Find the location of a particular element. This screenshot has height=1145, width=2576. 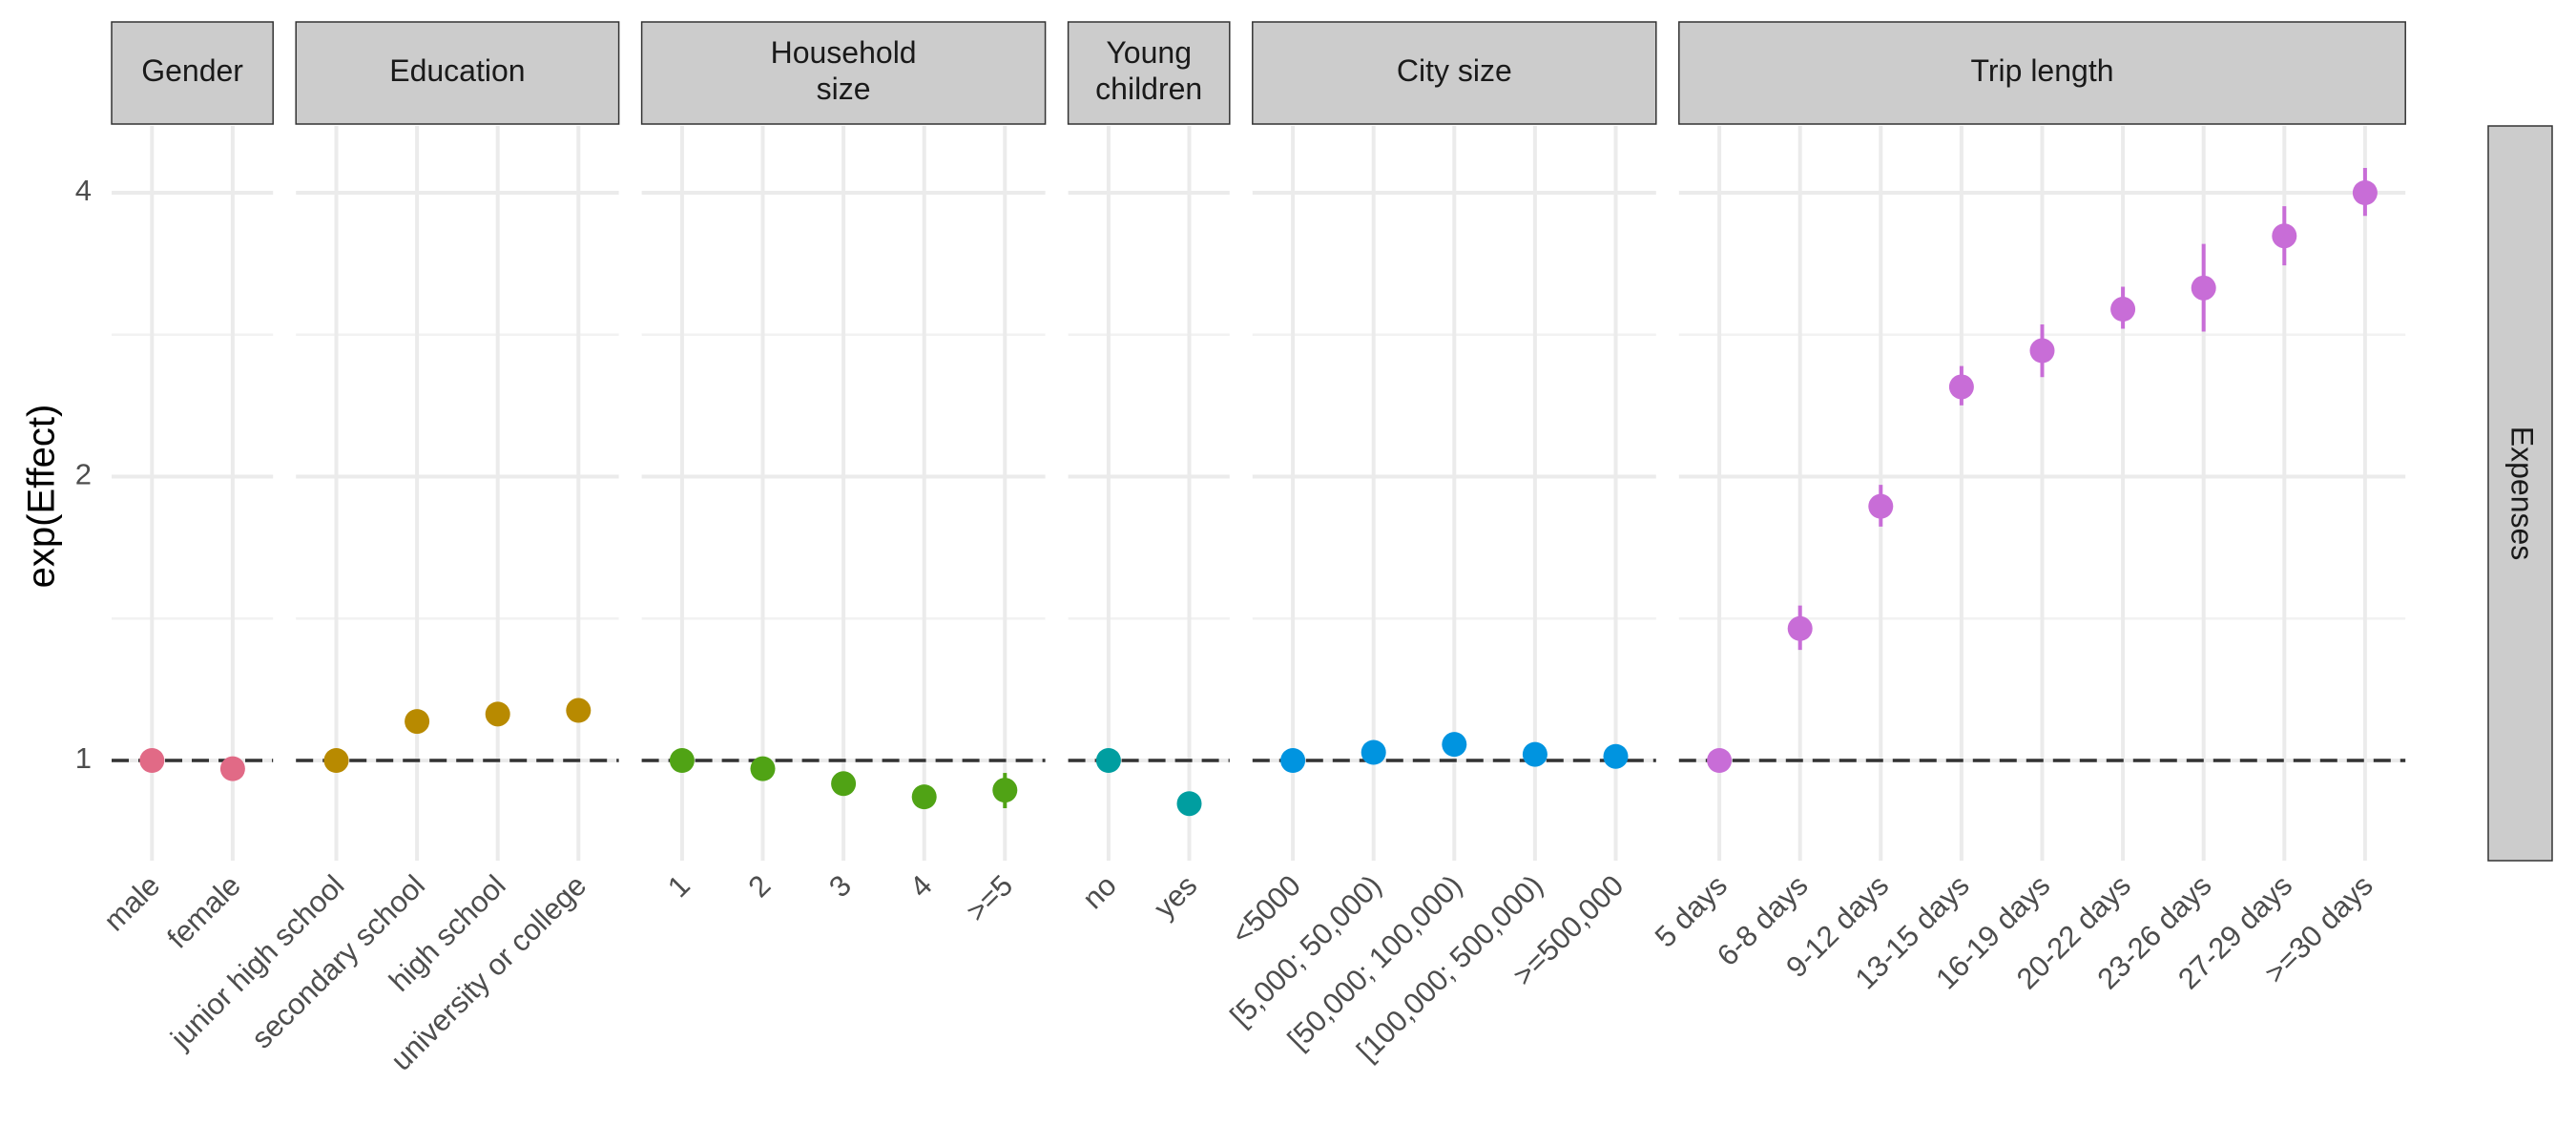

y-tick-label: 1 is located at coordinates (83, 758).